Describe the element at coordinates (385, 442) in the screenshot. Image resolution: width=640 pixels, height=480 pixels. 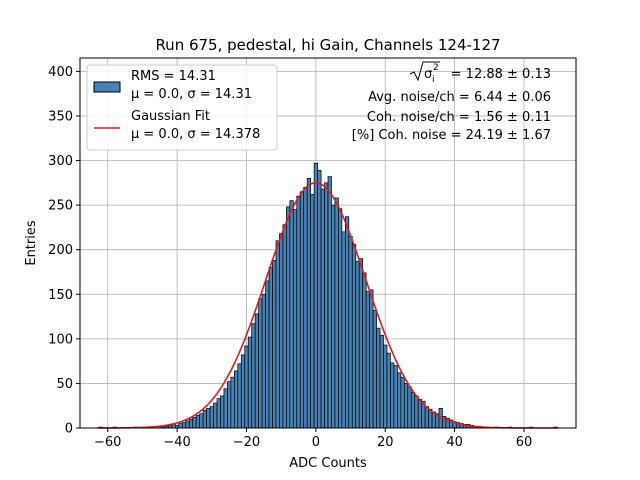
I see `x-tick-label: 20` at that location.